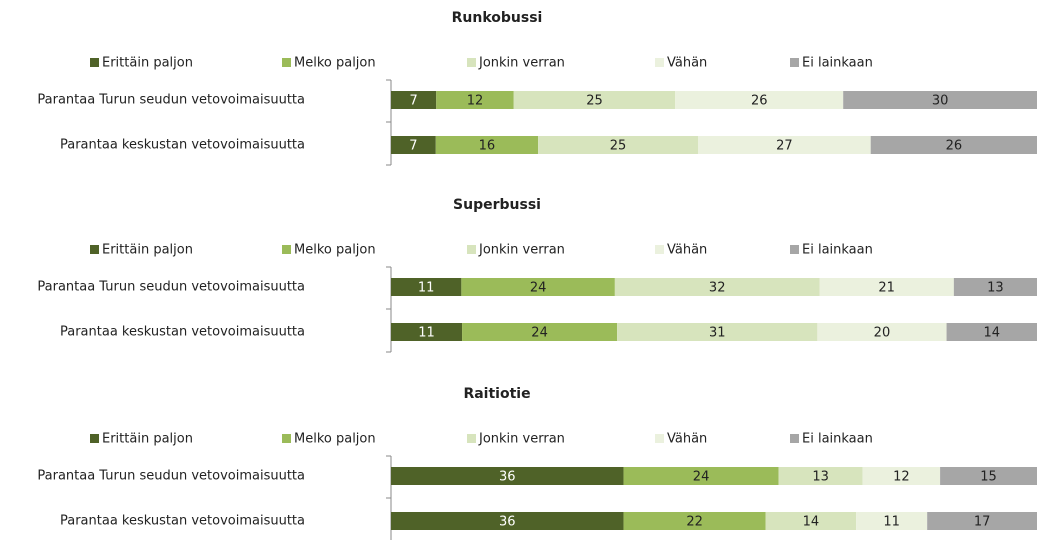 This screenshot has height=540, width=1038. I want to click on bar-value-label: 27, so click(784, 146).